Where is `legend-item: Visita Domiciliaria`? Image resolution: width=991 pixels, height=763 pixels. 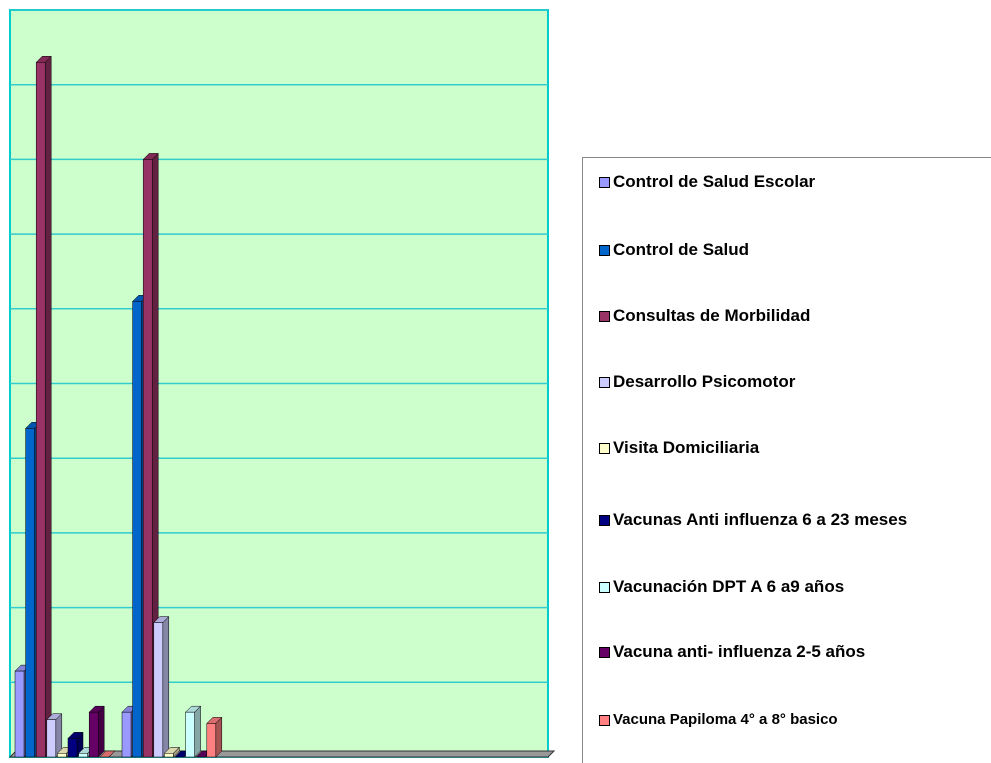
legend-item: Visita Domiciliaria is located at coordinates (794, 448).